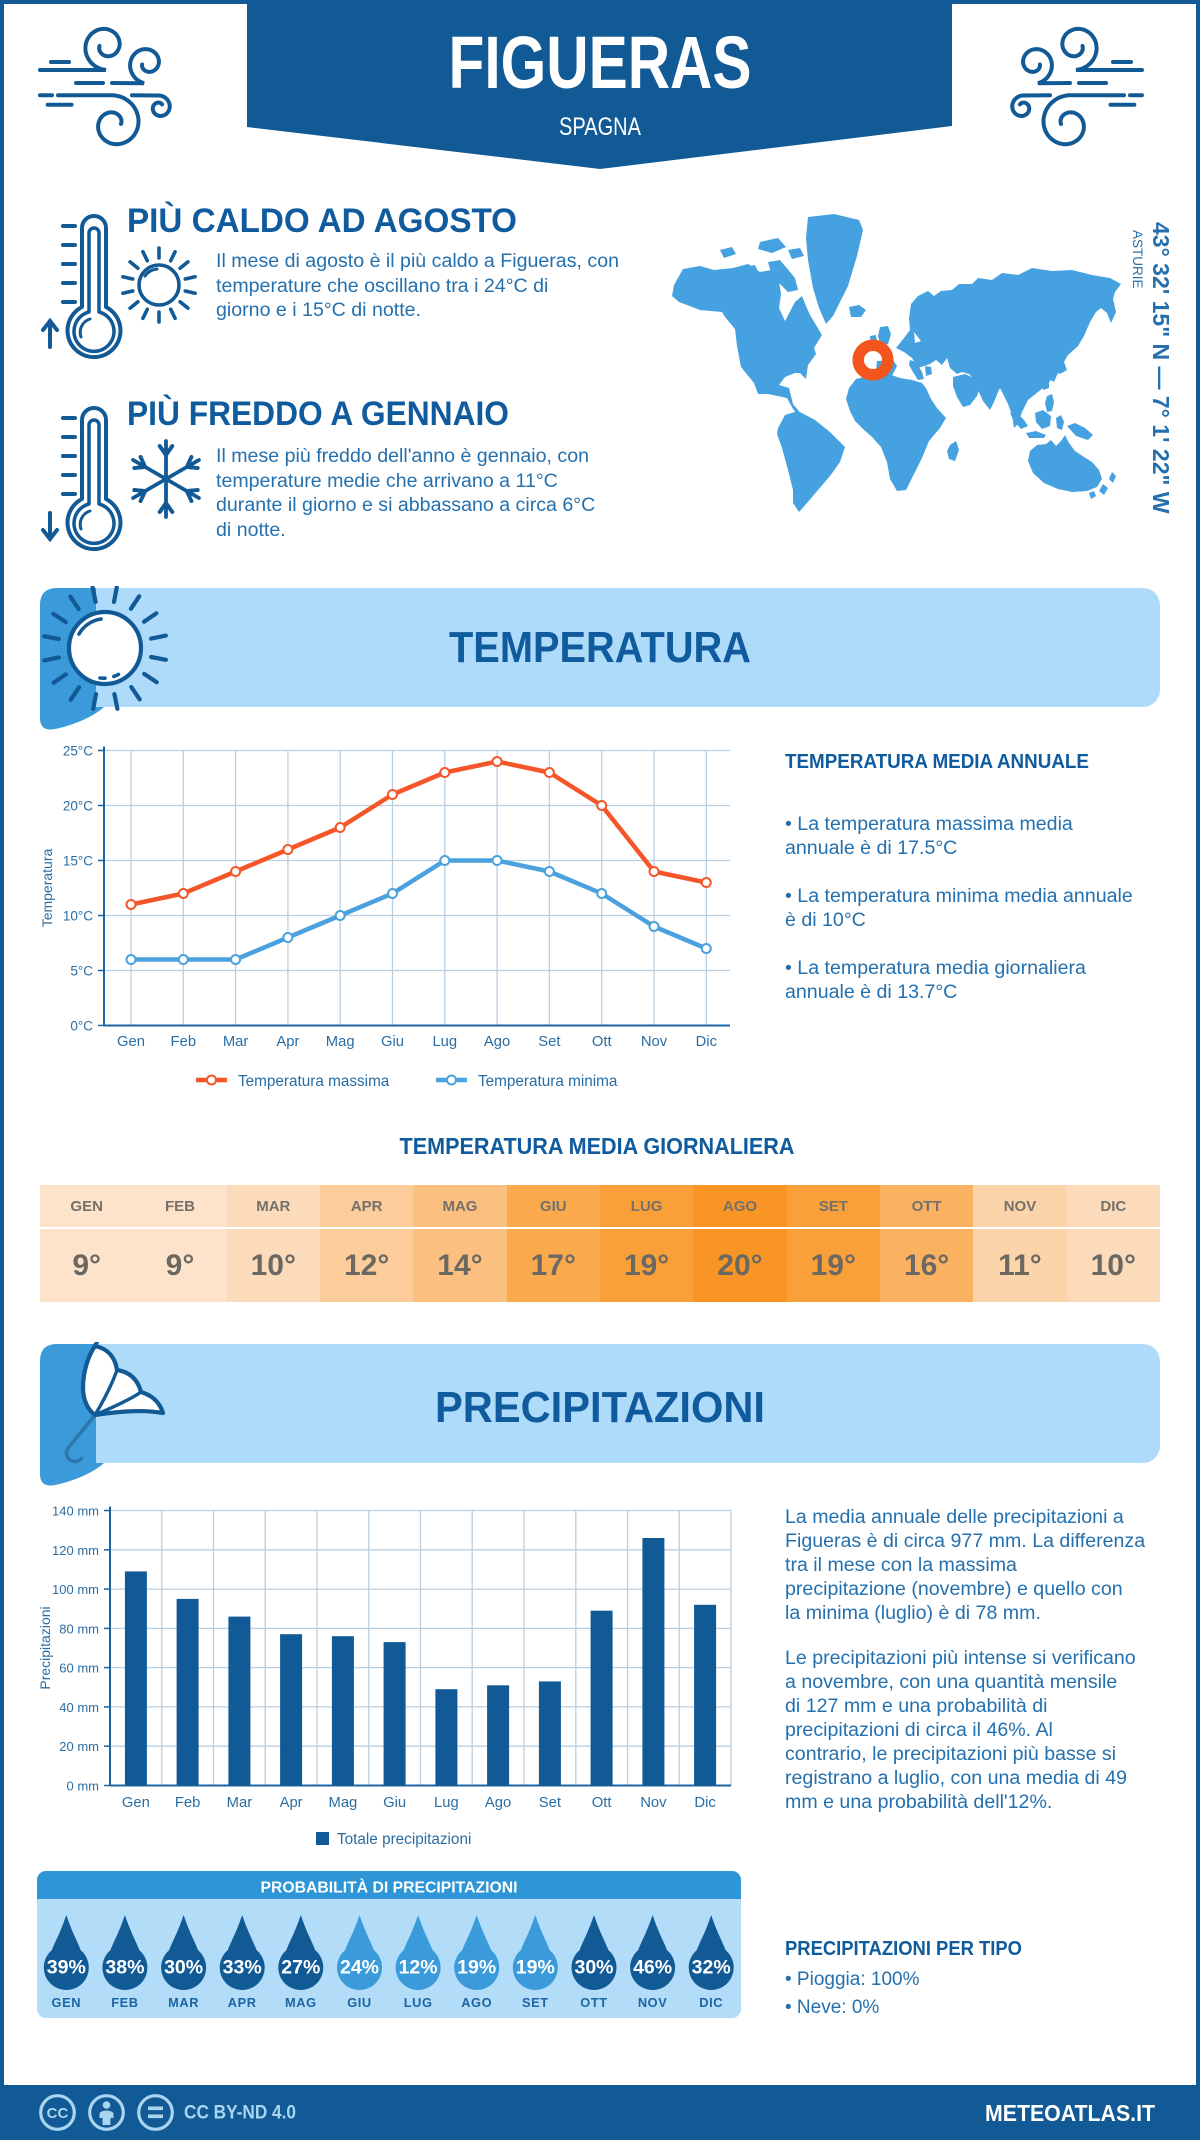  What do you see at coordinates (79, 1707) in the screenshot?
I see `svg-text: 40 mm` at bounding box center [79, 1707].